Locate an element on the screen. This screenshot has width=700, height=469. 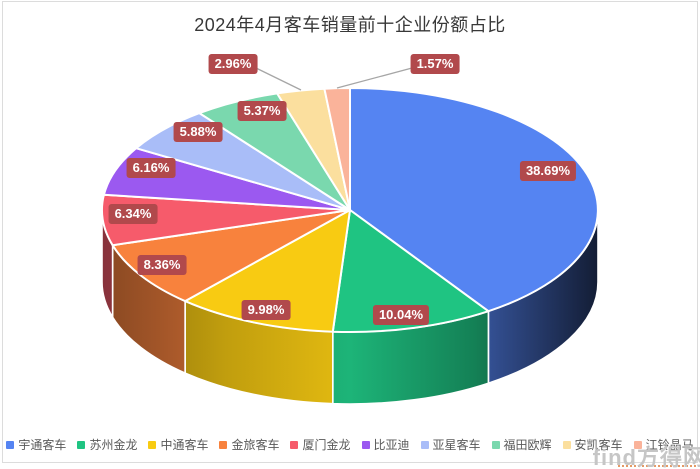
legend-label: 江铃晶马 is located at coordinates (669, 445).